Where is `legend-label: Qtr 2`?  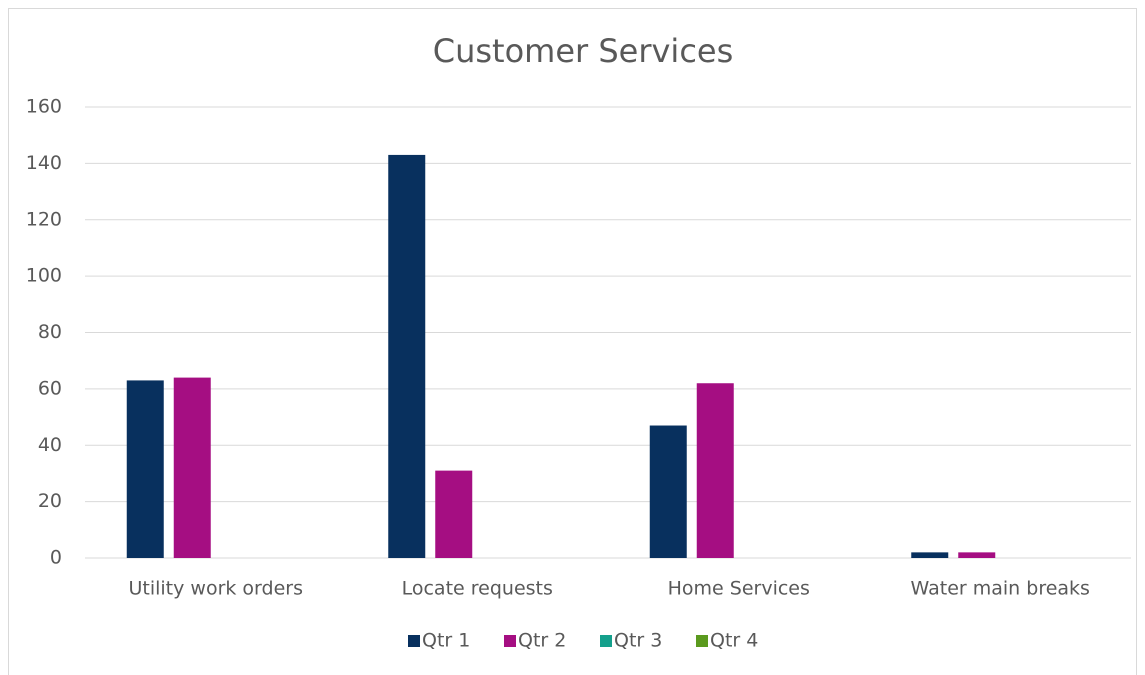
legend-label: Qtr 2 is located at coordinates (542, 641).